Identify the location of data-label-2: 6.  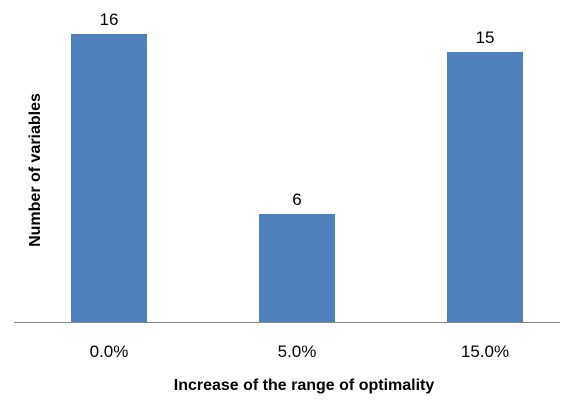
(296, 199).